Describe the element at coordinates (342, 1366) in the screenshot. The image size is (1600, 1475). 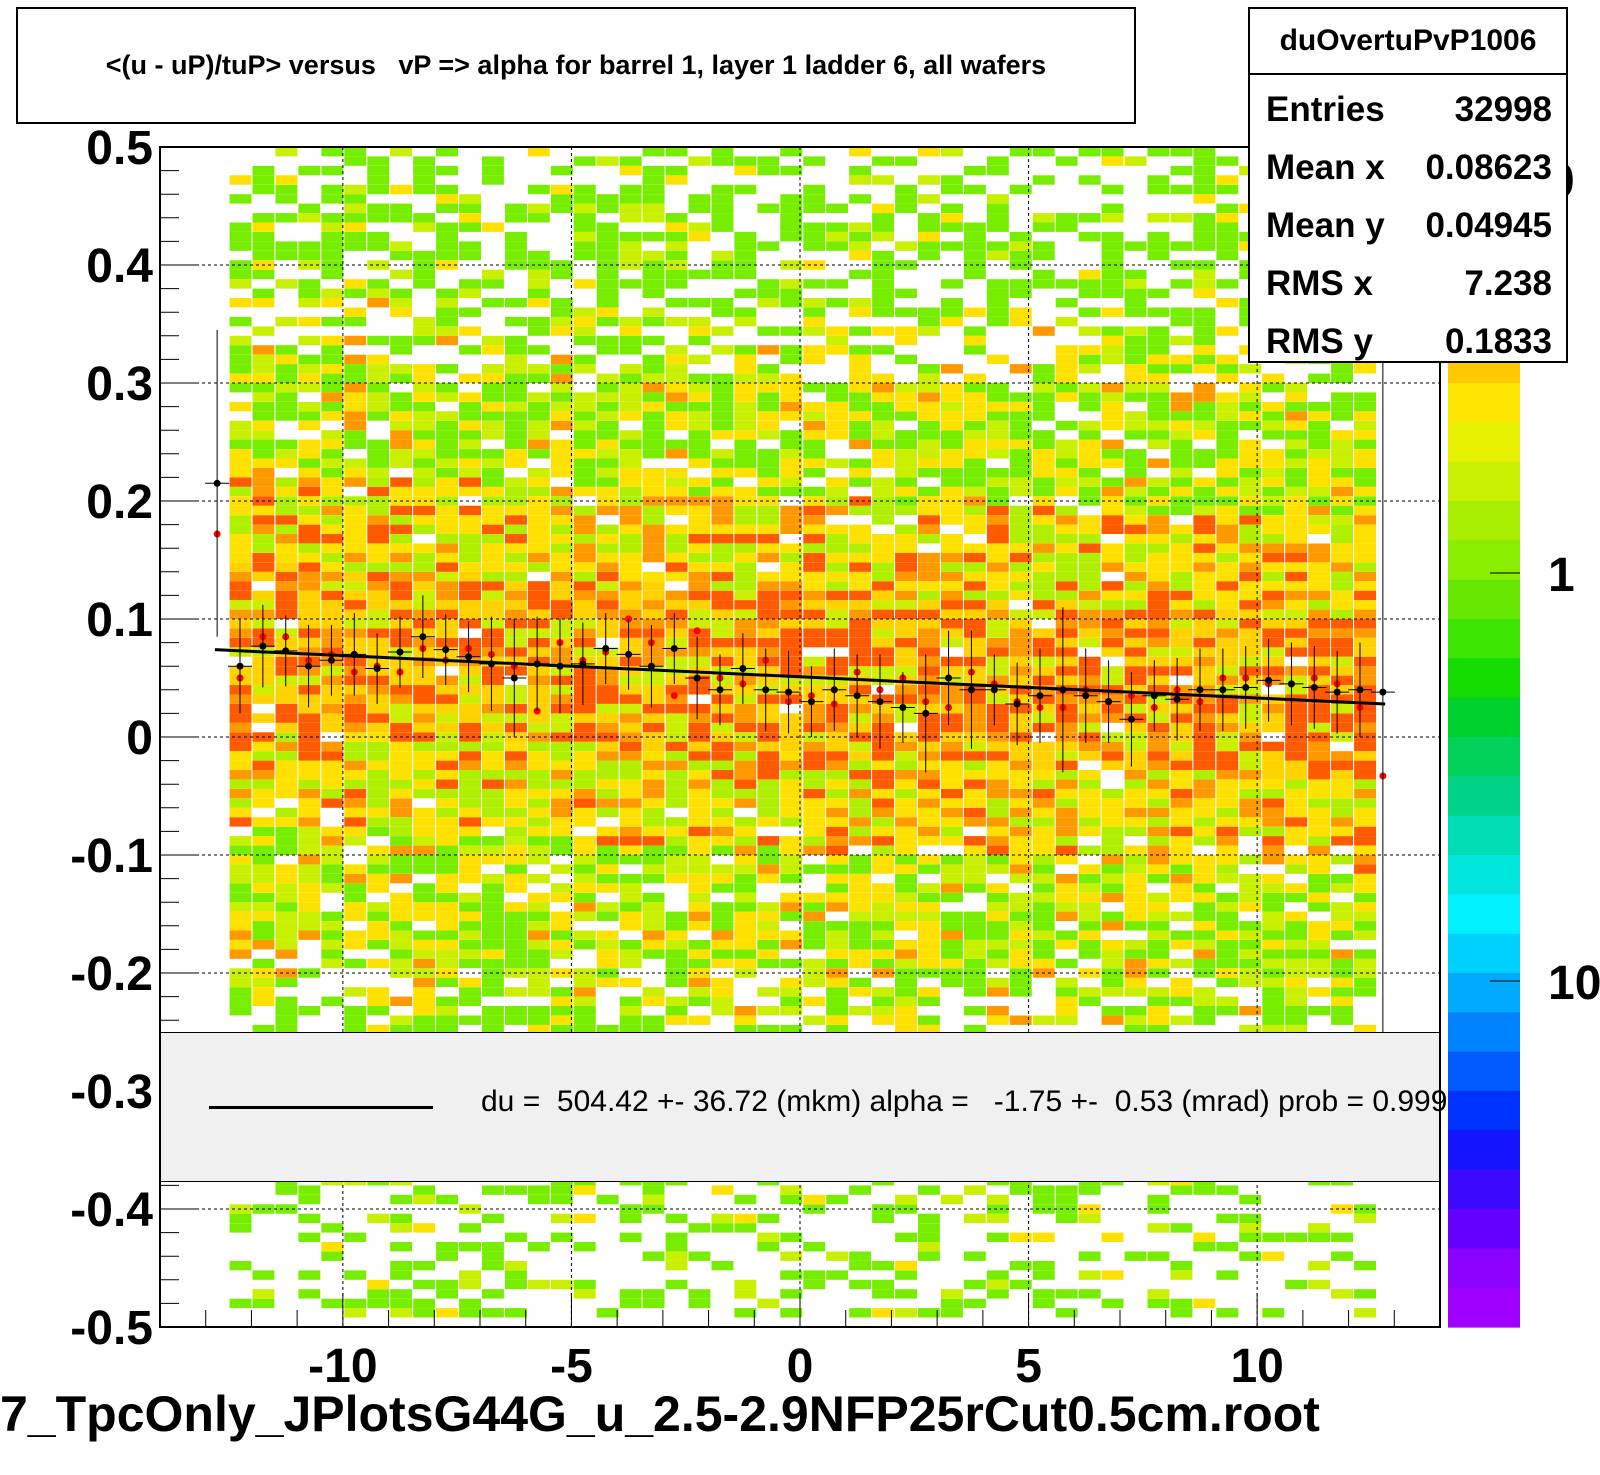
I see `x-tick-label: -10` at that location.